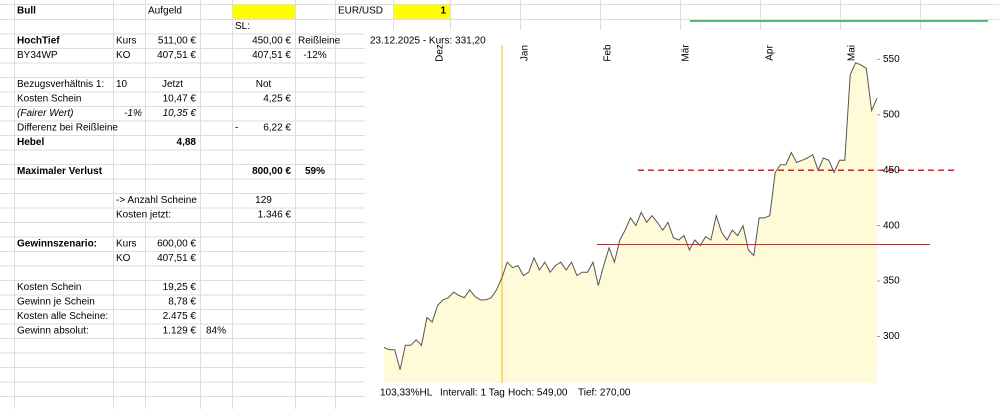 This screenshot has height=409, width=999. What do you see at coordinates (891, 114) in the screenshot?
I see `y-tick-label: 500` at bounding box center [891, 114].